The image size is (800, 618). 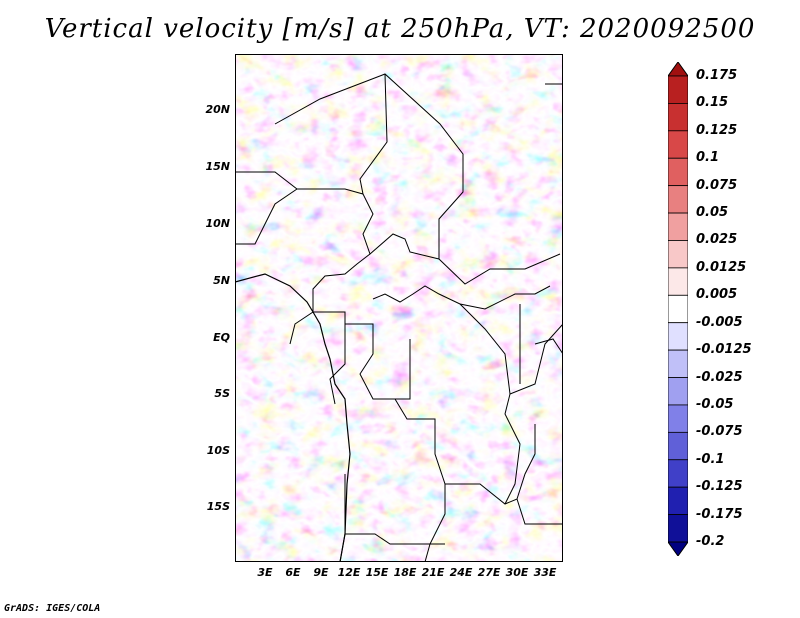 I want to click on colorbar-label: -0.2, so click(x=710, y=541).